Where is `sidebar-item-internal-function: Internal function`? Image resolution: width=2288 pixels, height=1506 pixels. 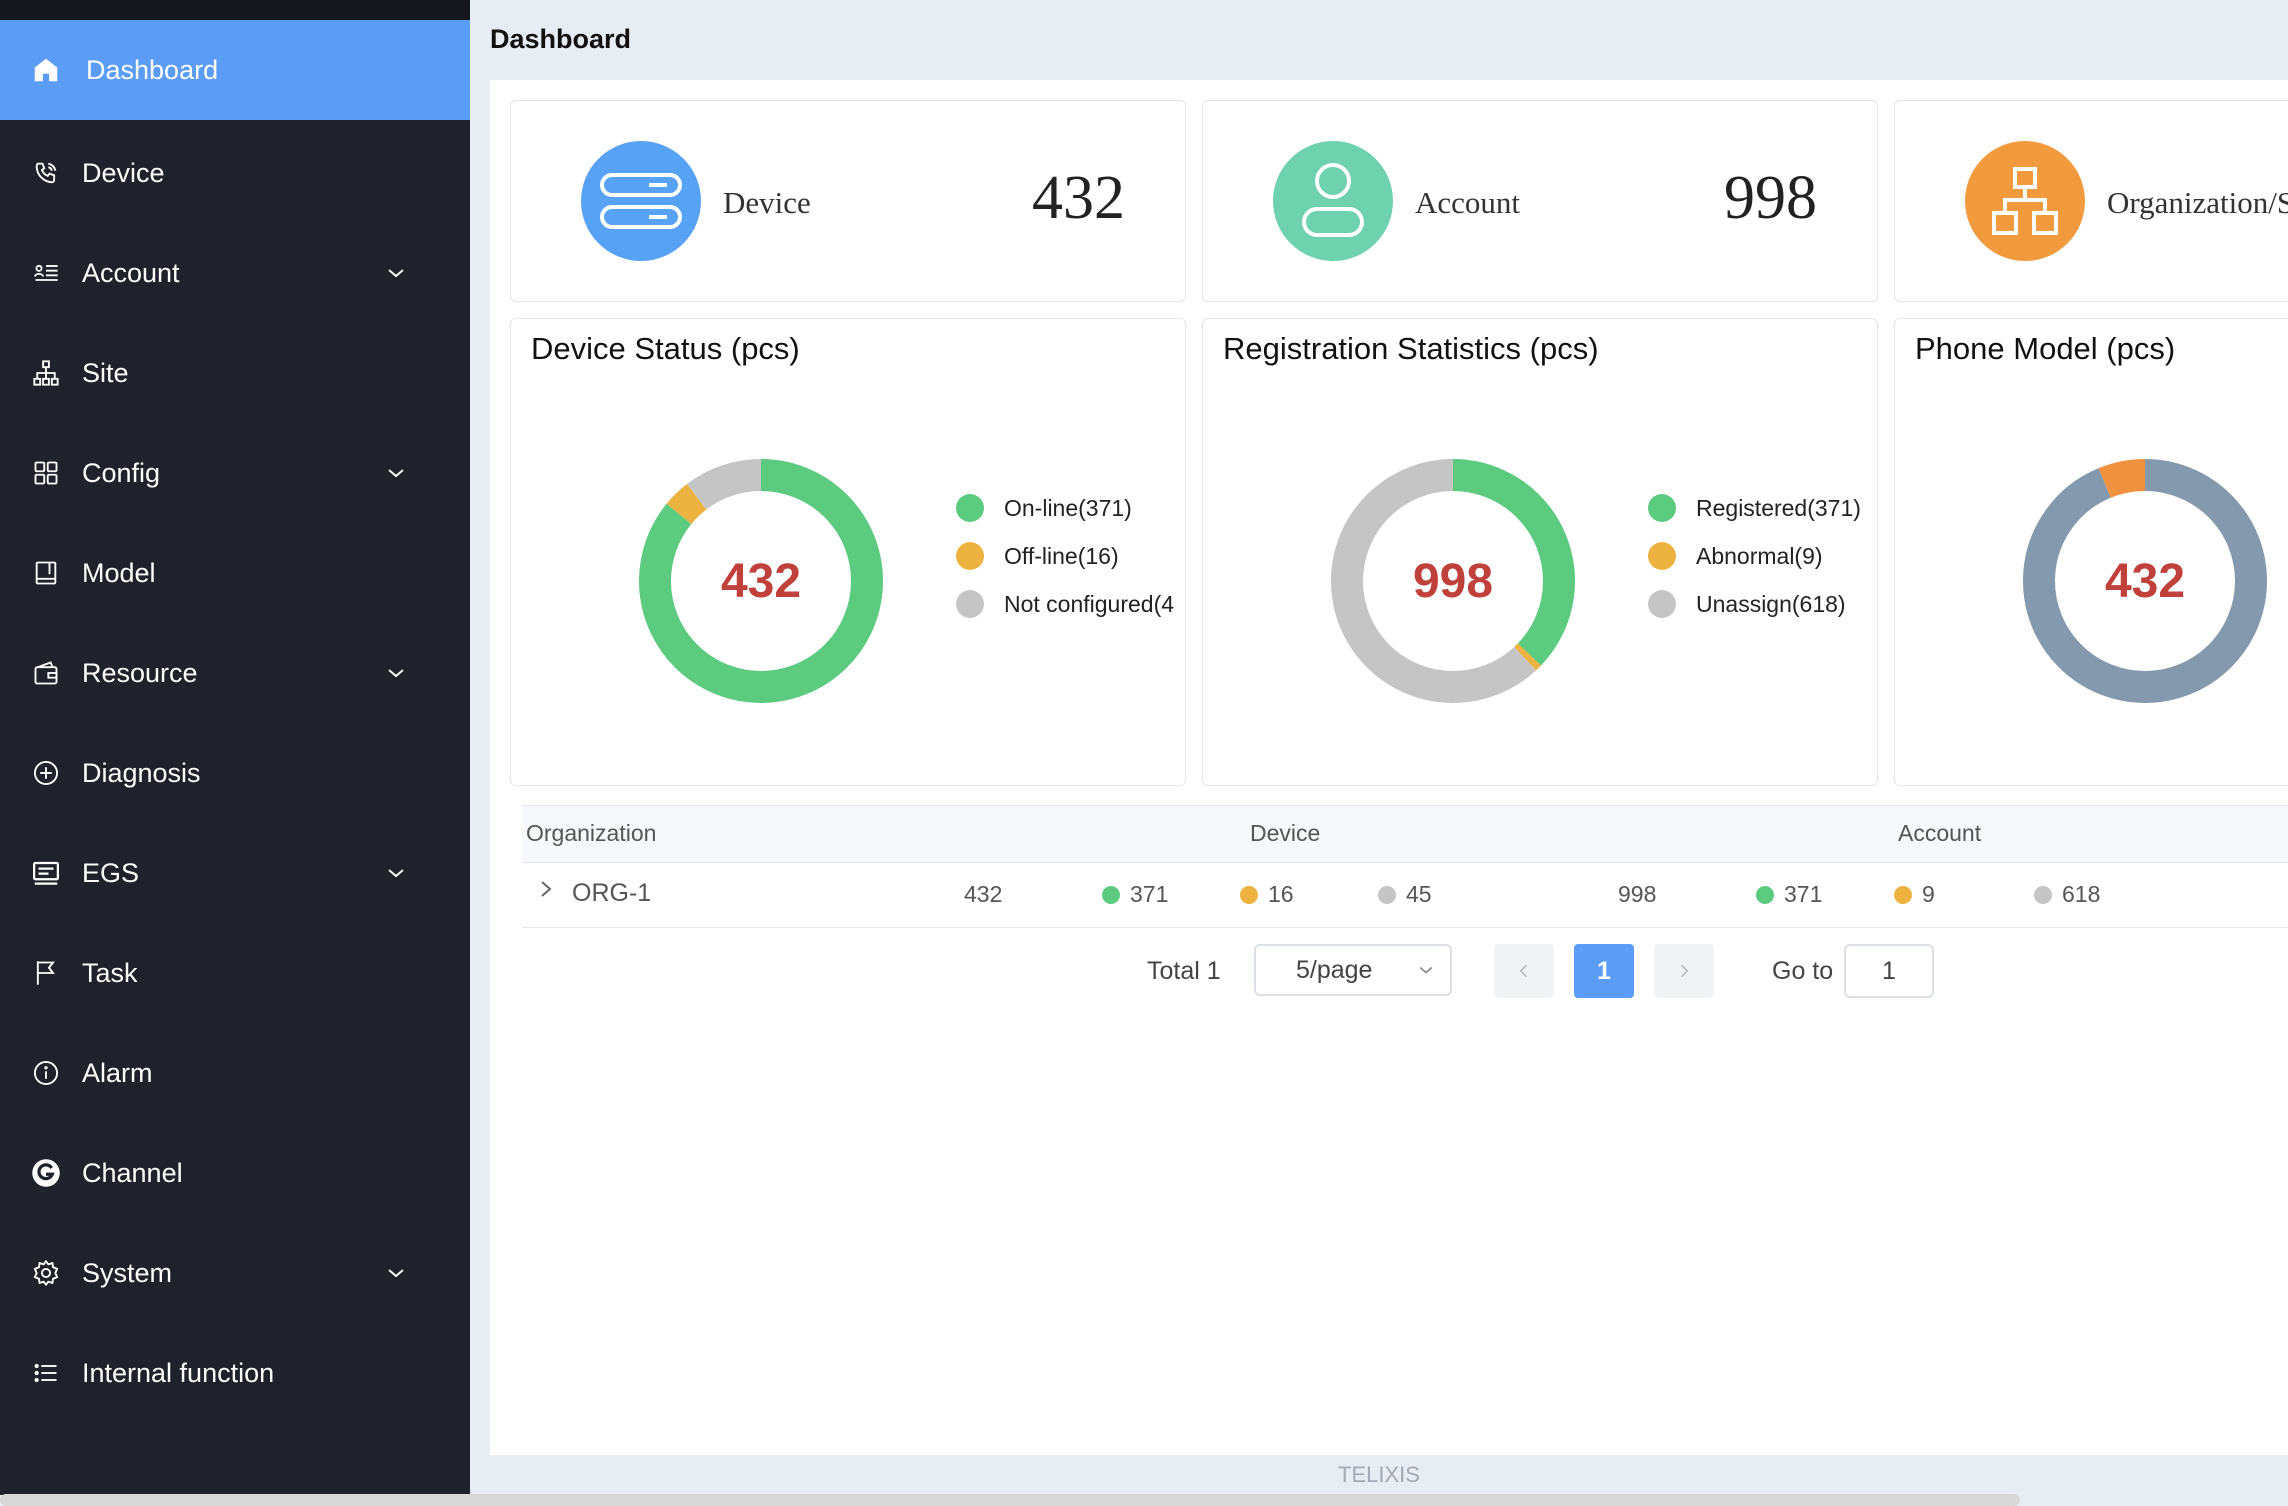
sidebar-item-internal-function: Internal function is located at coordinates (235, 1373).